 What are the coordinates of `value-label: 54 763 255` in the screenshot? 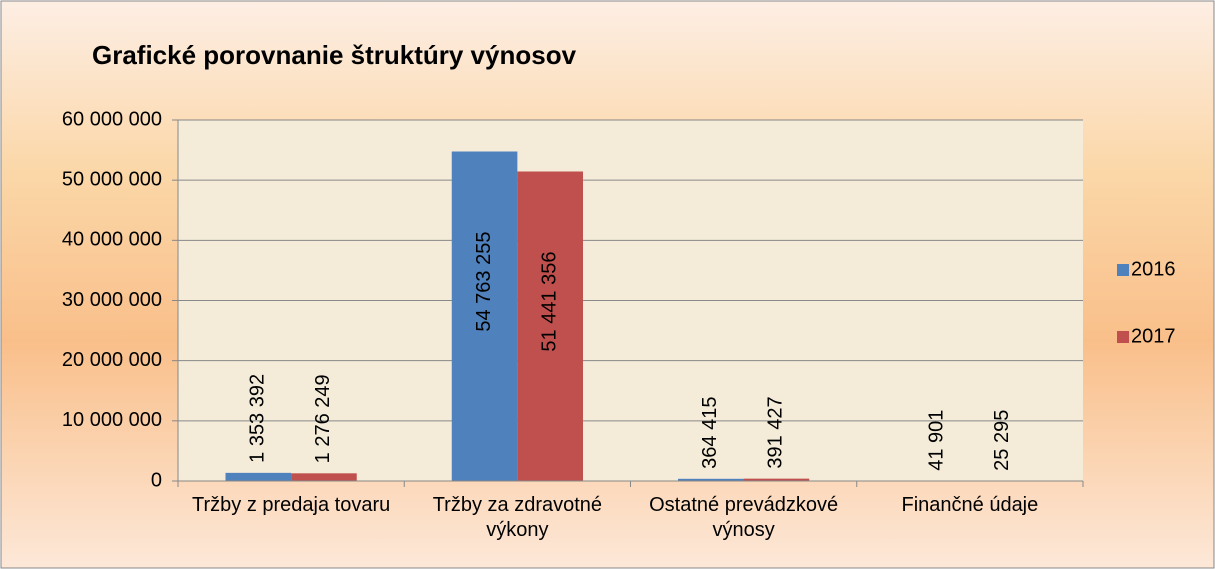 It's located at (484, 282).